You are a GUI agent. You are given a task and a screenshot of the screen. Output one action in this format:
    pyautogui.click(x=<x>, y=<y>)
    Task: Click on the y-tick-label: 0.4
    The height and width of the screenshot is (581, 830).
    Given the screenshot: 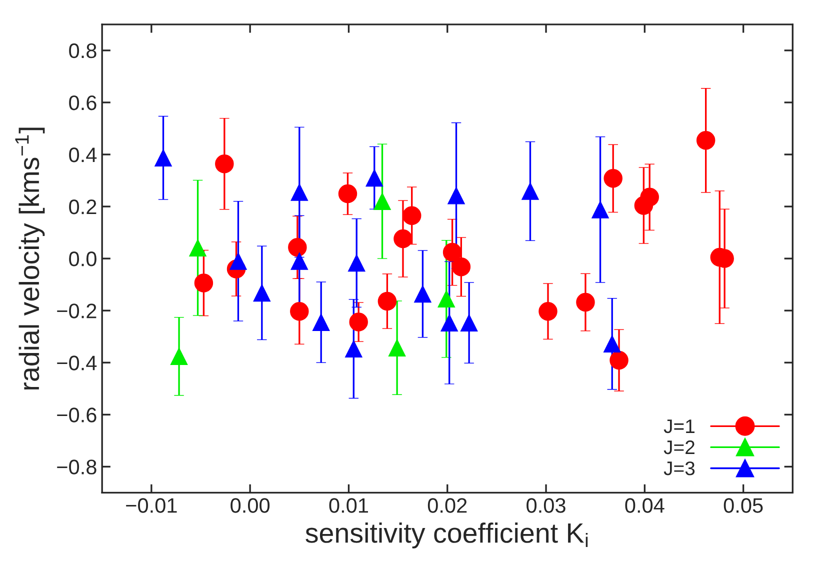 What is the action you would take?
    pyautogui.click(x=83, y=154)
    